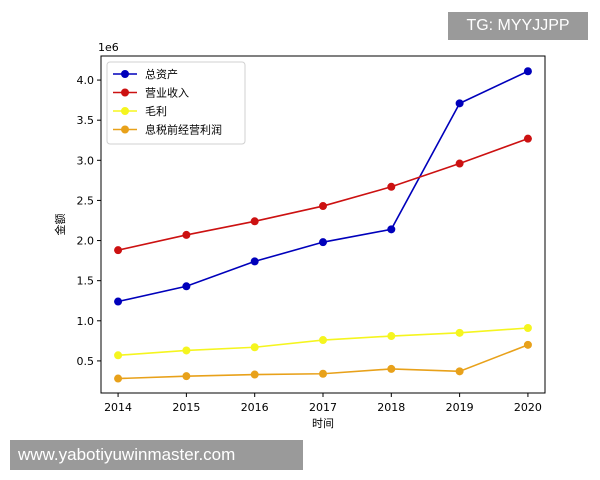 The height and width of the screenshot is (480, 600). I want to click on y-offset-label: 1e6, so click(108, 47).